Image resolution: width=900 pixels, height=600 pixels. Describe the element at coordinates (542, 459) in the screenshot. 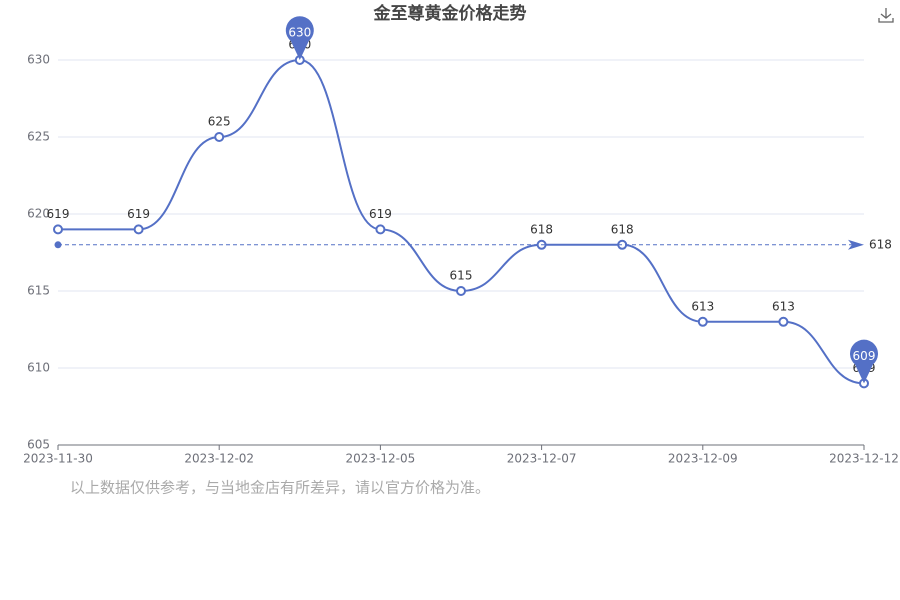

I see `x-tick-label: 2023-12-07` at that location.